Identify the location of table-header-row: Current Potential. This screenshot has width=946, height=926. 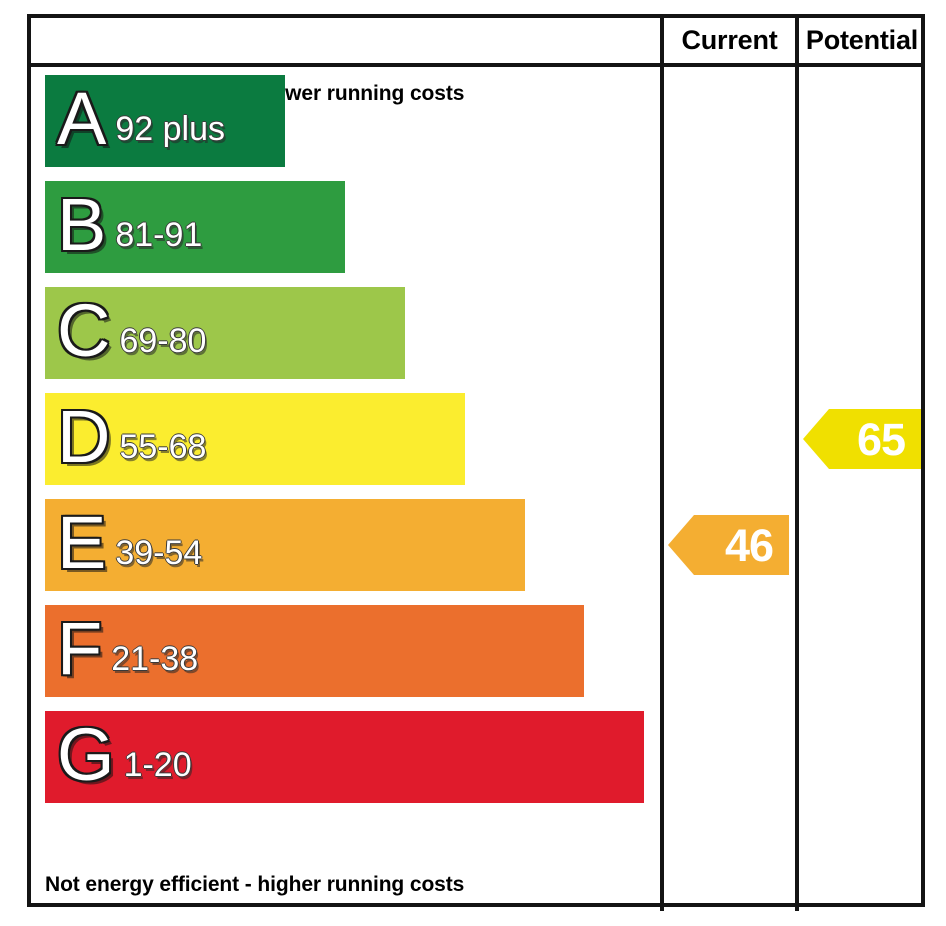
(478, 40).